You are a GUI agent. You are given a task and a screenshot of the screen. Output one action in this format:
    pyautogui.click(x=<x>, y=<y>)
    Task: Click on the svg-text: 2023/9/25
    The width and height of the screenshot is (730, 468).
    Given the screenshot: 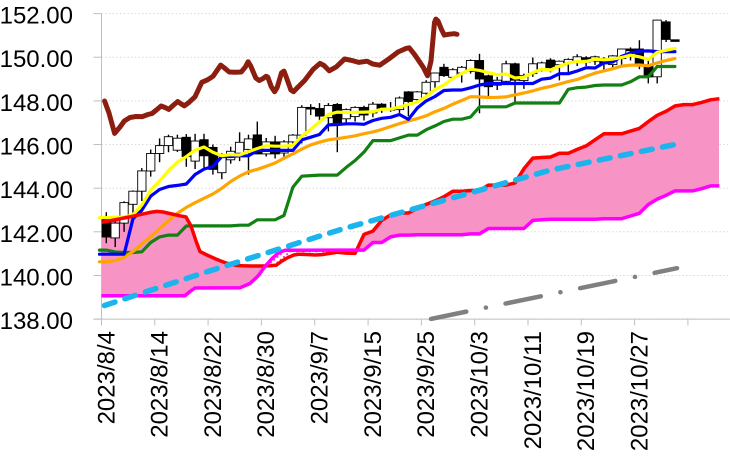 What is the action you would take?
    pyautogui.click(x=426, y=384)
    